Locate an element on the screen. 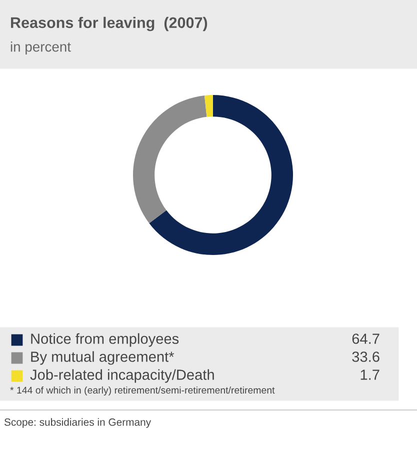 Image resolution: width=417 pixels, height=463 pixels. data-label: 64.7 is located at coordinates (366, 339).